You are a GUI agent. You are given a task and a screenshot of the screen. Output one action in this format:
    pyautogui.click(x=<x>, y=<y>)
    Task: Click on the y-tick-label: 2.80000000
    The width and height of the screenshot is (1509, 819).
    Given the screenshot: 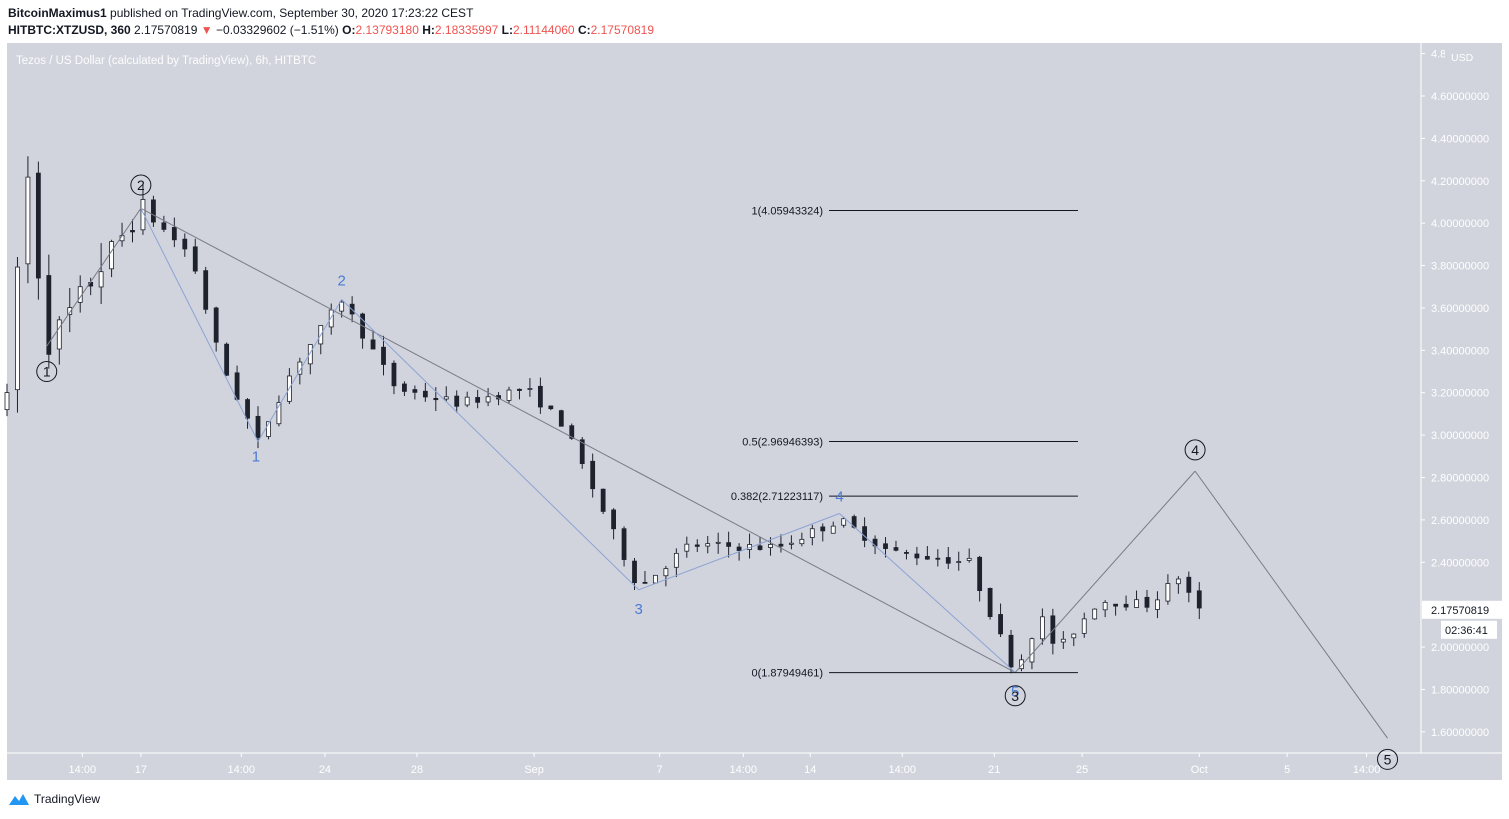 What is the action you would take?
    pyautogui.click(x=1460, y=478)
    